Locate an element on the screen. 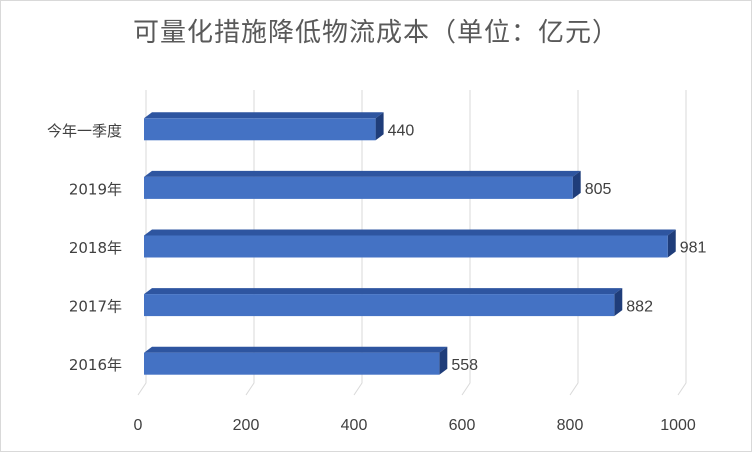  data-label: 805 is located at coordinates (598, 189).